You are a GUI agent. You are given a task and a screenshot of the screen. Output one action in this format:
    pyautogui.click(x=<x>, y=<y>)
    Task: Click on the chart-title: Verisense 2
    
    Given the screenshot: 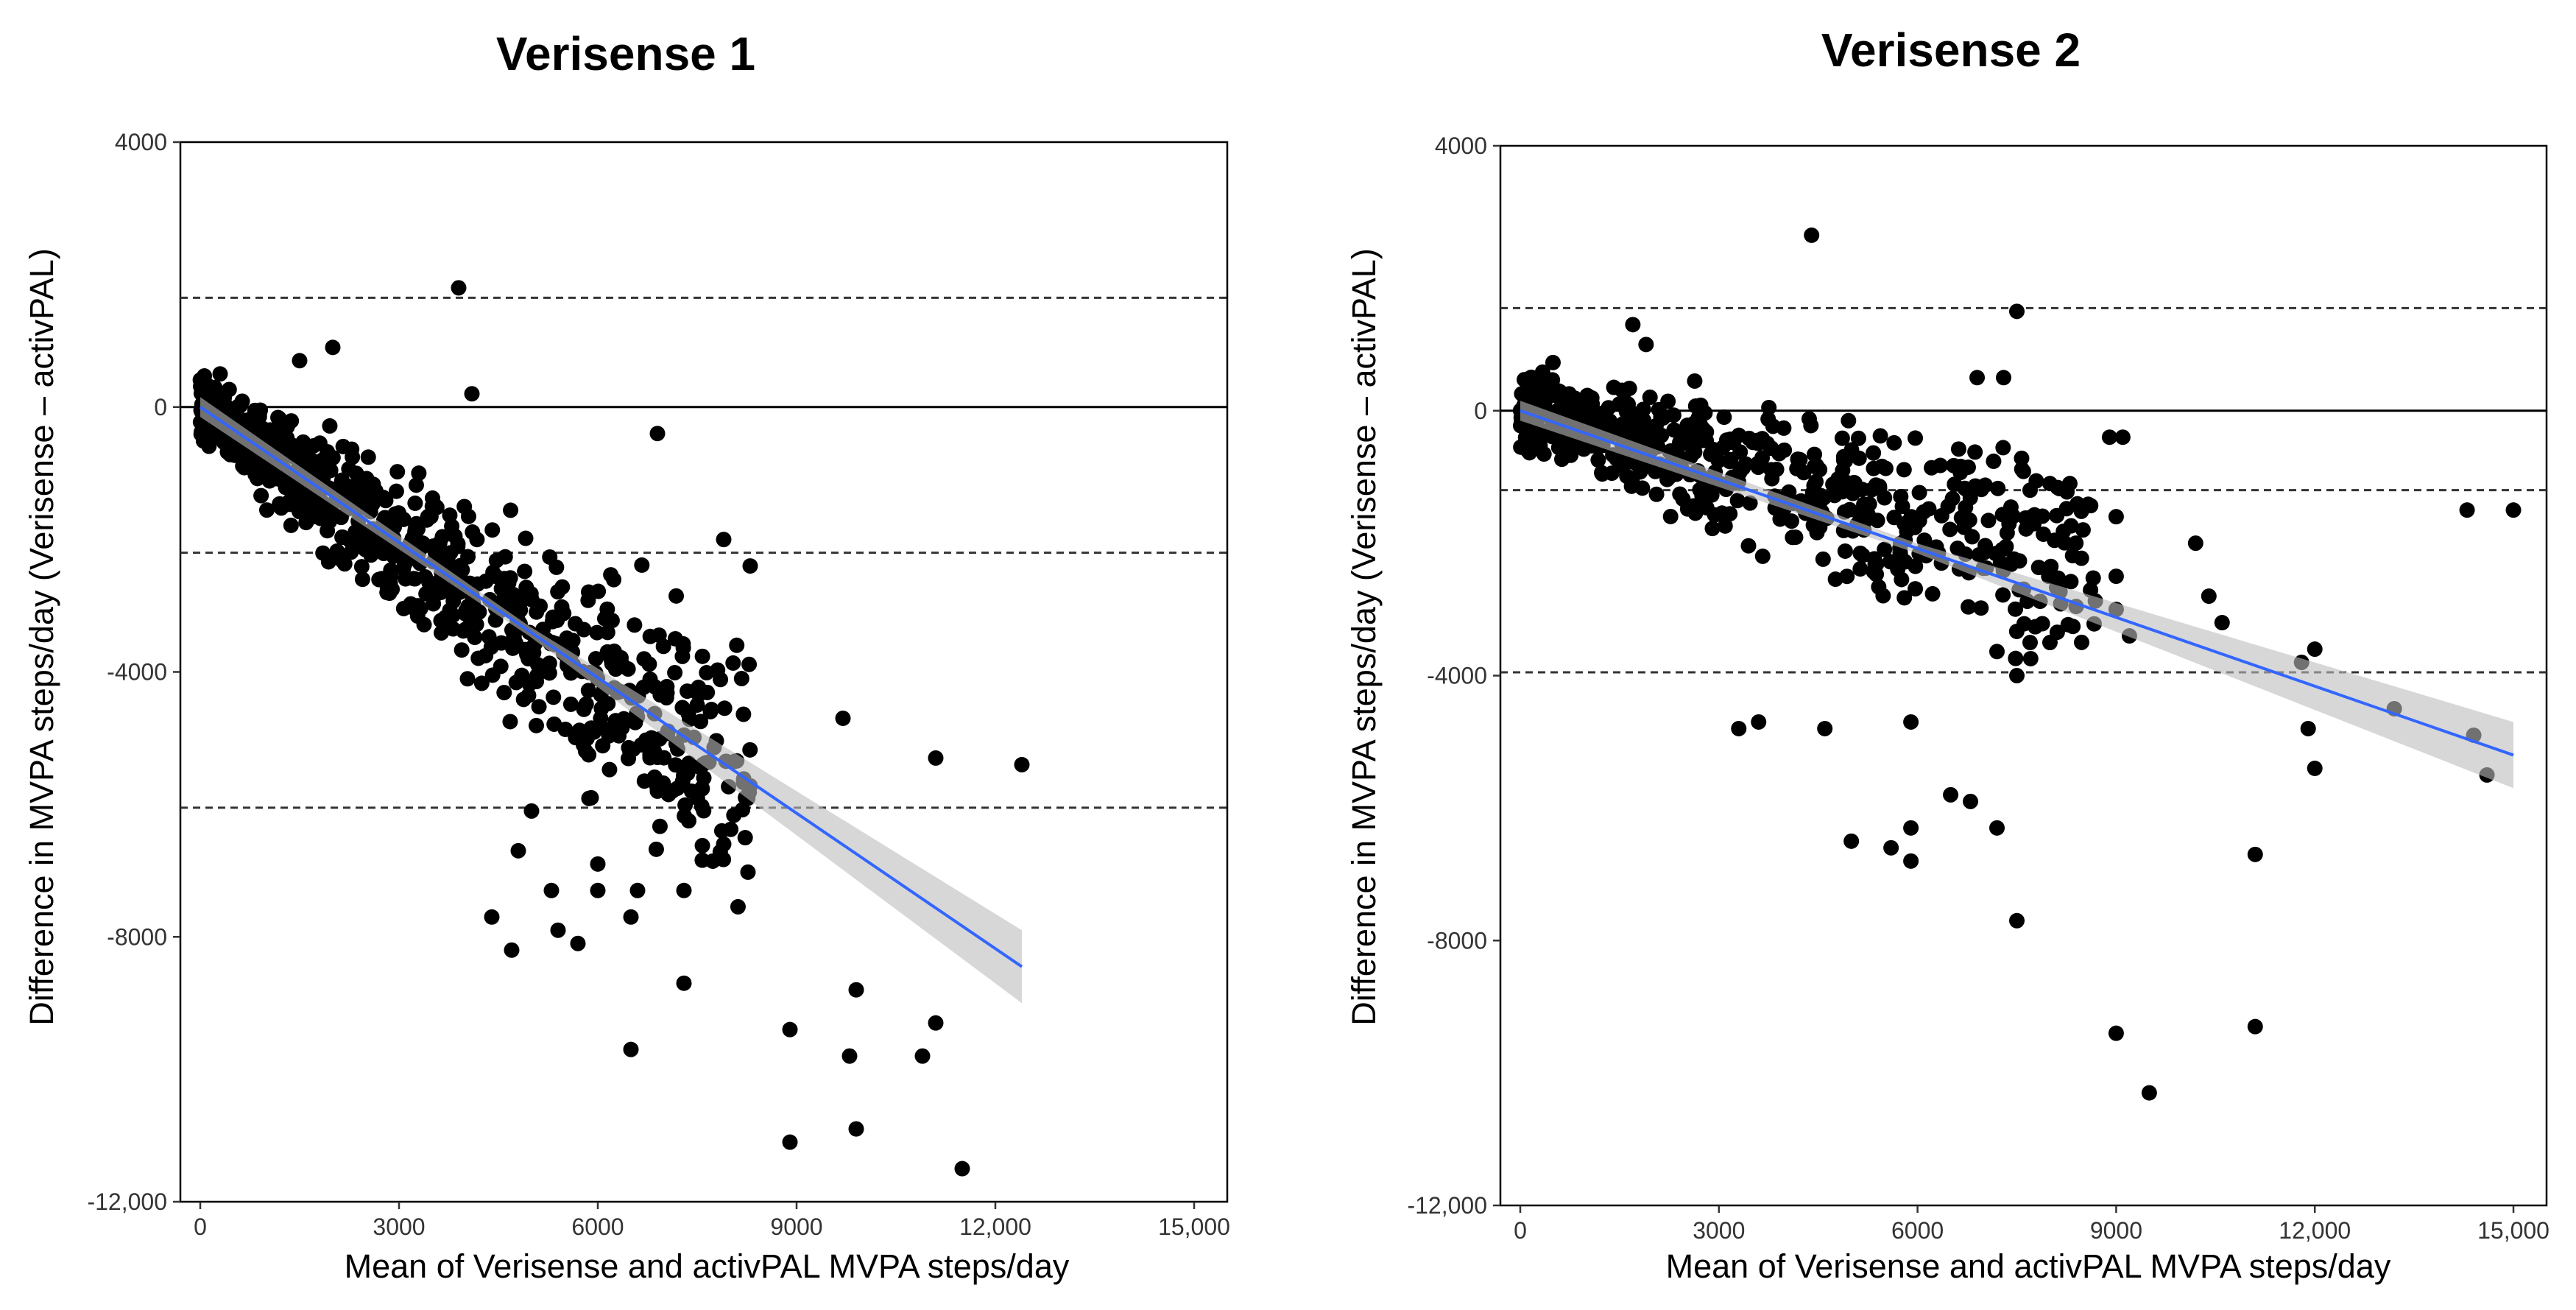 What is the action you would take?
    pyautogui.click(x=1951, y=50)
    